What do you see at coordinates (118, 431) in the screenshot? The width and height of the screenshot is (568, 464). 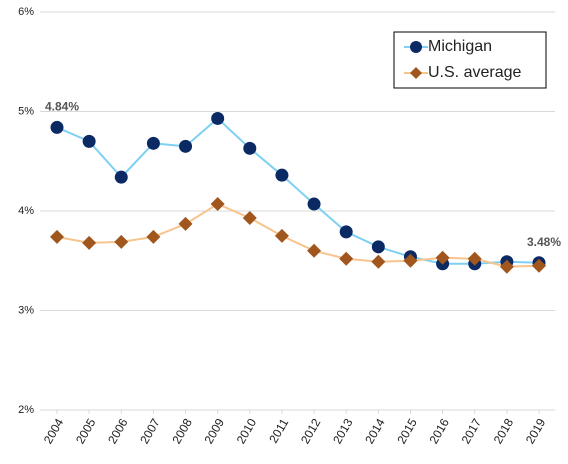 I see `x-tick-label: 2006` at bounding box center [118, 431].